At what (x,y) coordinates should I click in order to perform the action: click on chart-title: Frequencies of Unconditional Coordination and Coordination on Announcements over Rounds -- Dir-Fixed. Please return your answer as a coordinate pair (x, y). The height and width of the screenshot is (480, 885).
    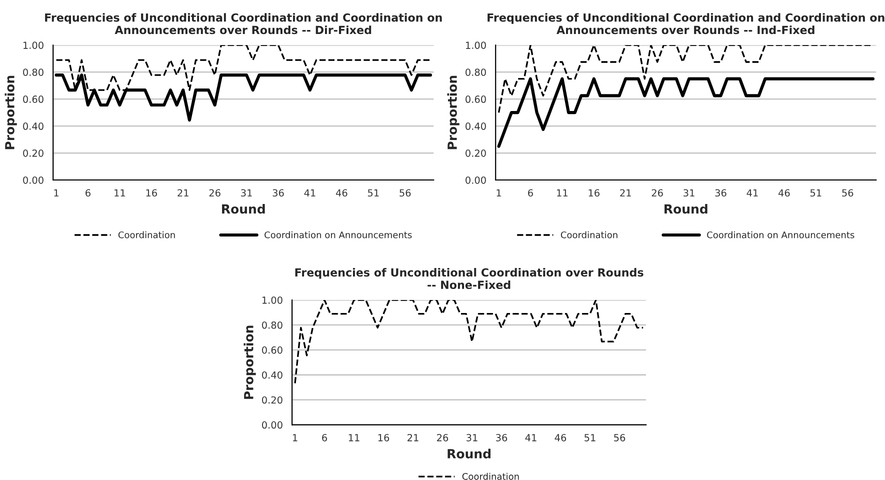
    Looking at the image, I should click on (243, 23).